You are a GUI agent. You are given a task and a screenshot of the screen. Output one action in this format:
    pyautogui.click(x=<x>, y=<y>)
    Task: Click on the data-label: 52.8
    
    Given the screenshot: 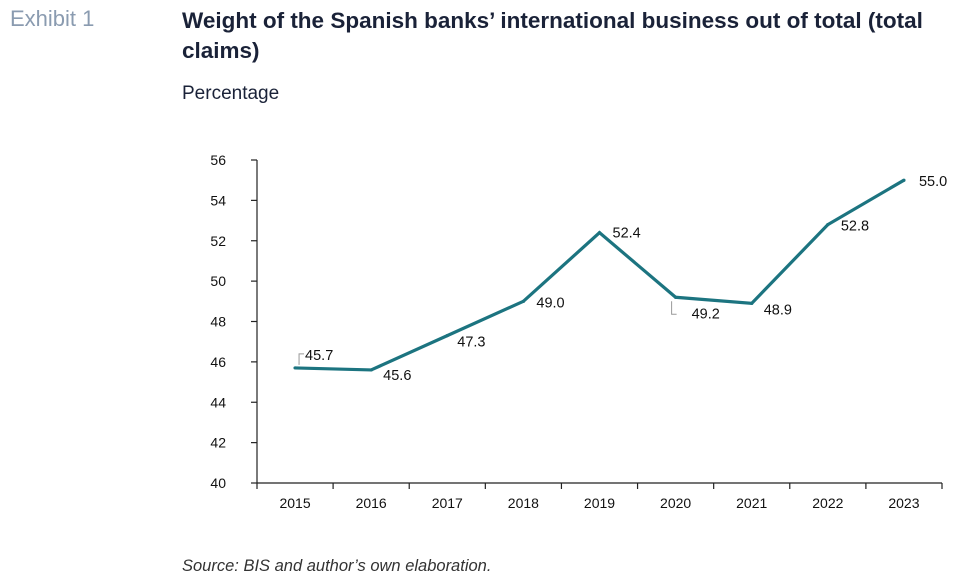 What is the action you would take?
    pyautogui.click(x=855, y=227)
    